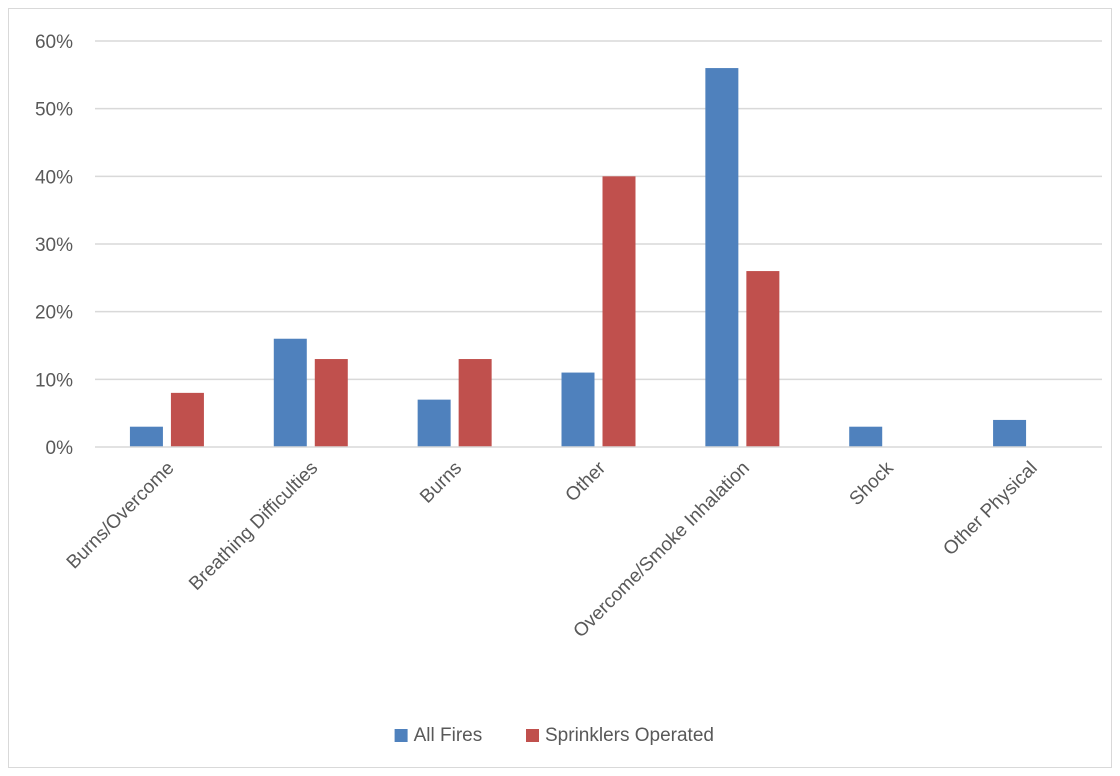 Image resolution: width=1120 pixels, height=776 pixels. What do you see at coordinates (146, 436) in the screenshot?
I see `bar-all-fires-burns-overcome` at bounding box center [146, 436].